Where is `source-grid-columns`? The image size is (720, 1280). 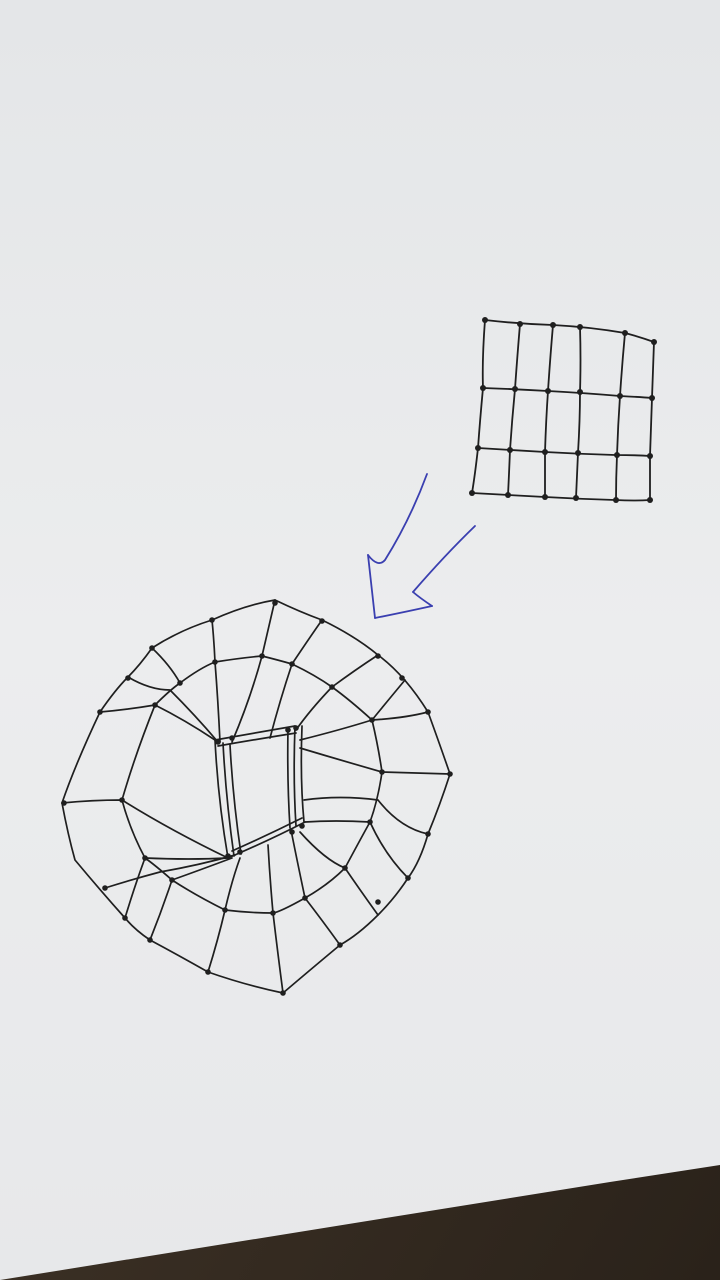 source-grid-columns is located at coordinates (563, 410).